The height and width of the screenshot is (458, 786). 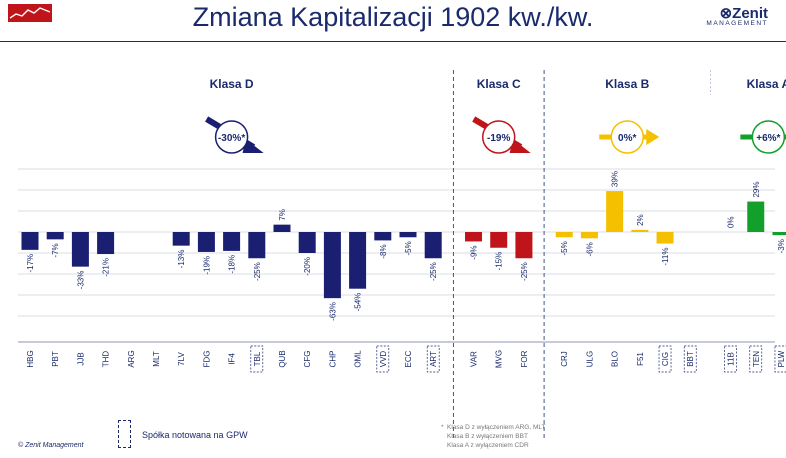 What do you see at coordinates (206, 359) in the screenshot?
I see `category-label: FDG` at bounding box center [206, 359].